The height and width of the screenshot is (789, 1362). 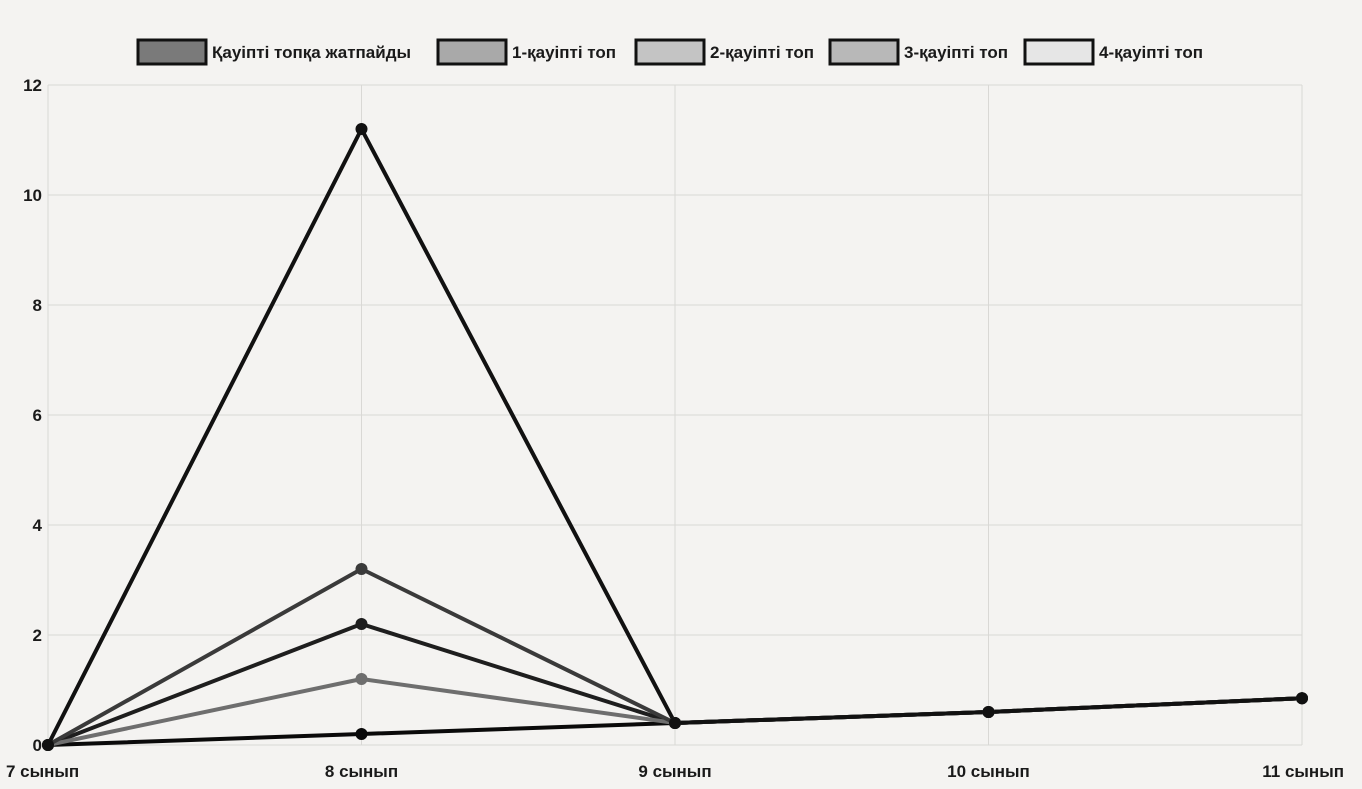 What do you see at coordinates (32, 85) in the screenshot?
I see `y-tick-label: 12` at bounding box center [32, 85].